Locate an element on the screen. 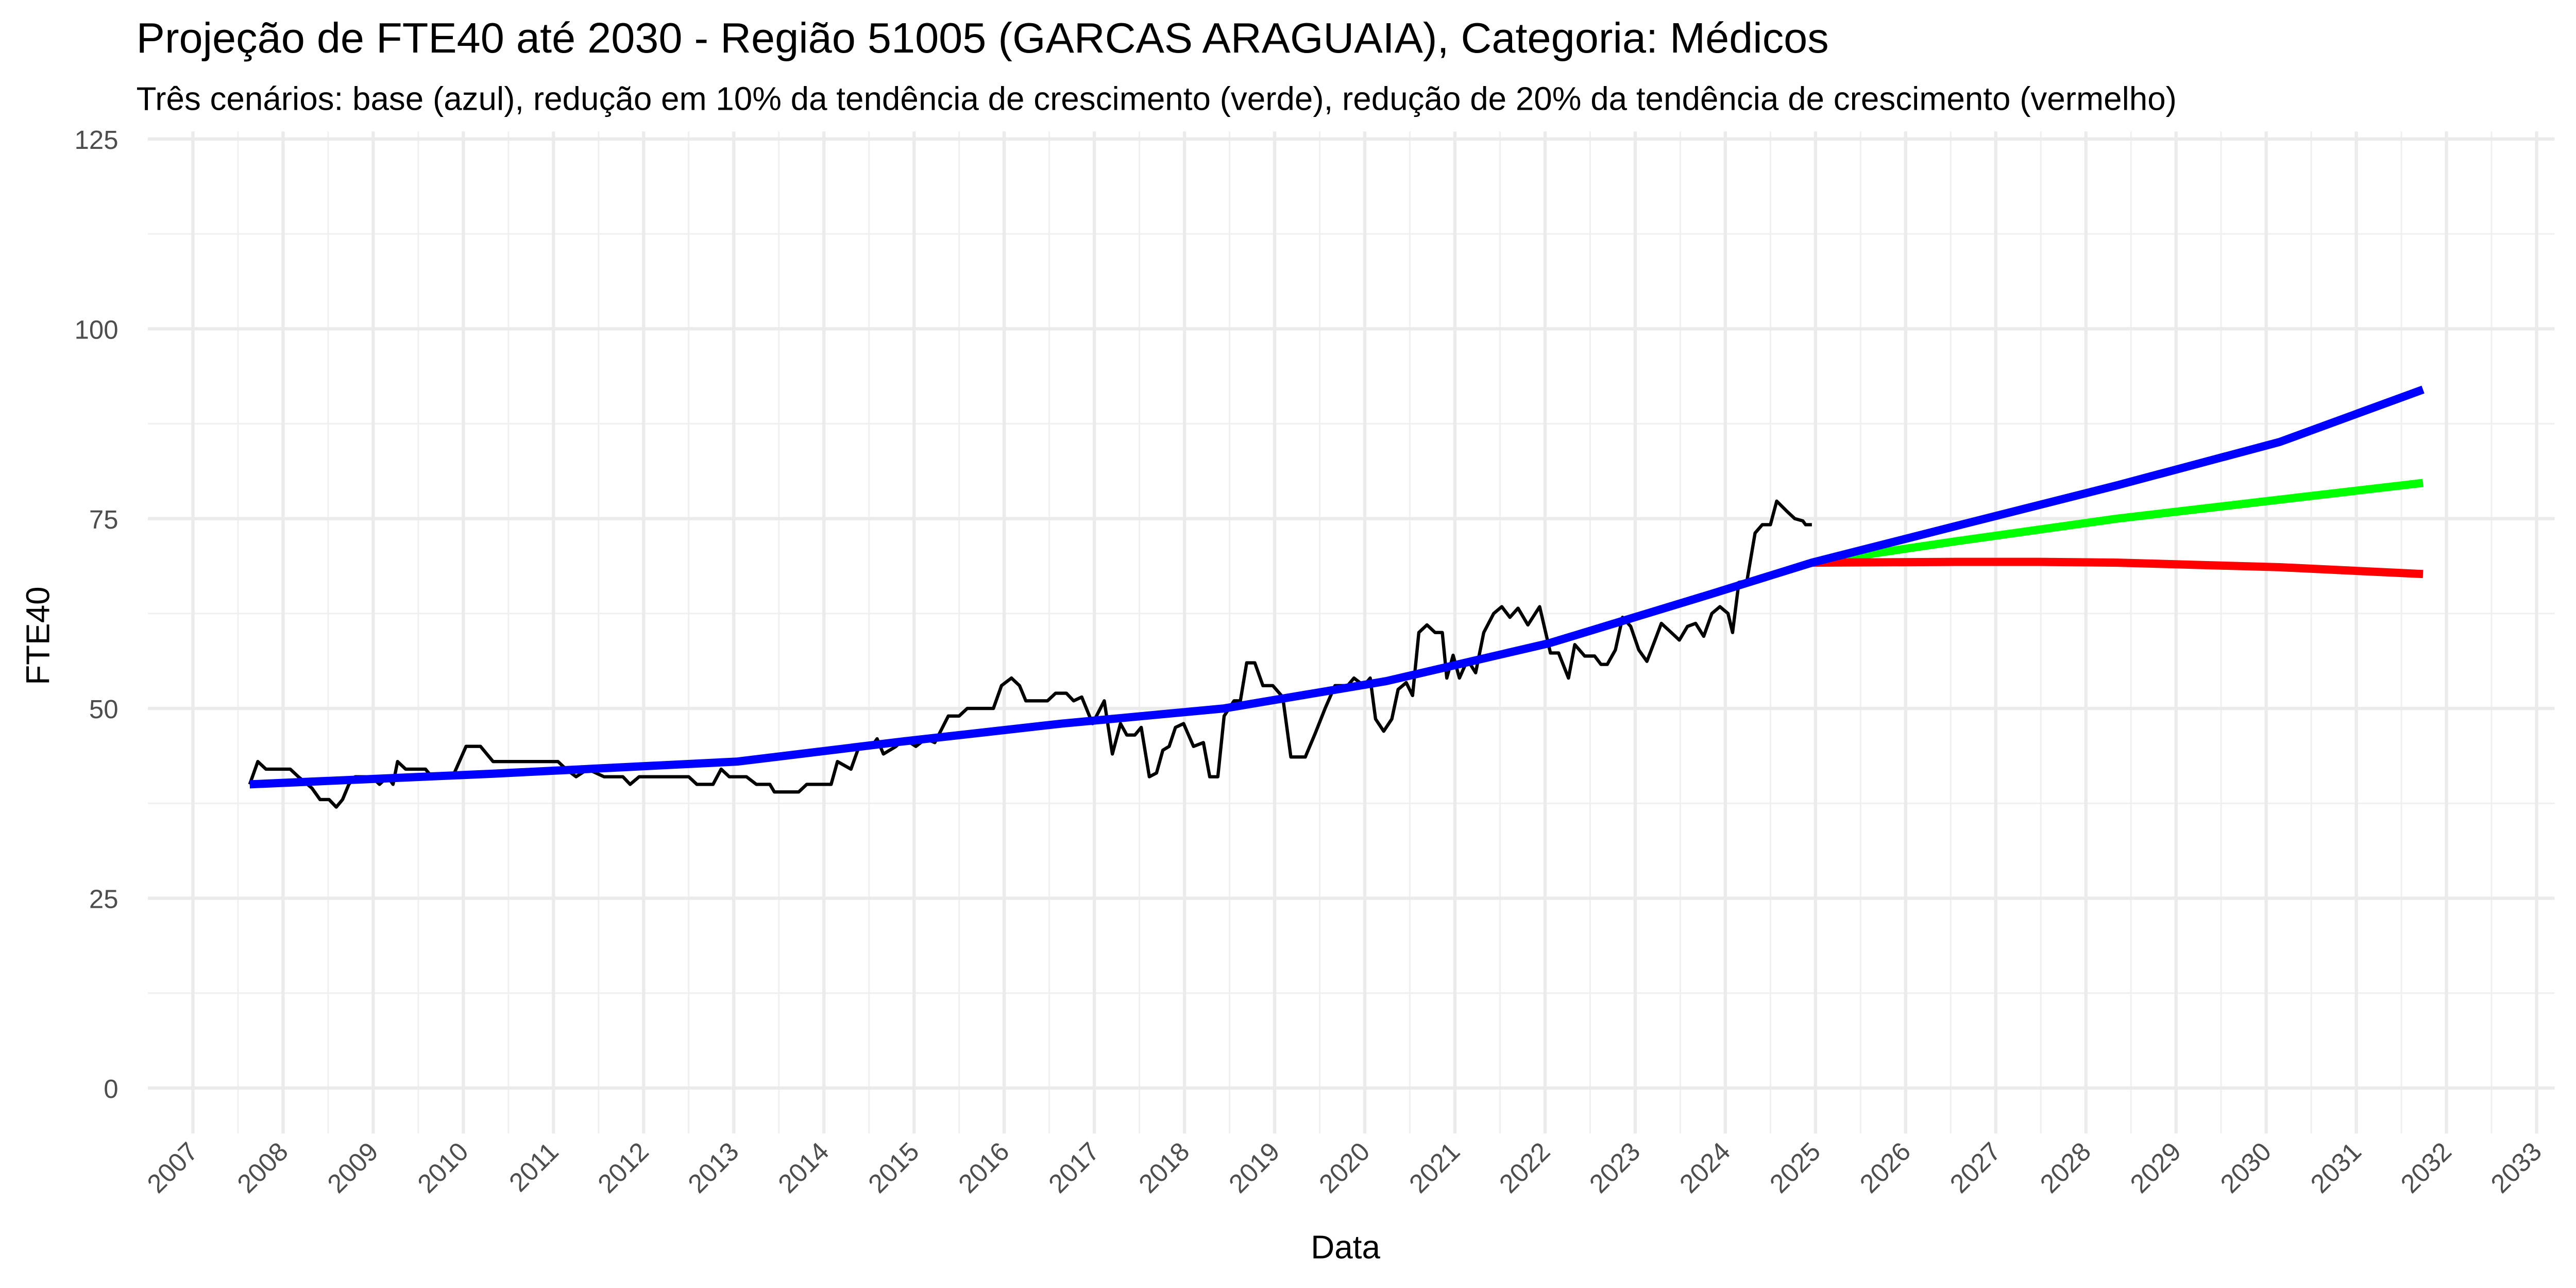 This screenshot has height=1288, width=2576. y-tick-label: 0 is located at coordinates (111, 1089).